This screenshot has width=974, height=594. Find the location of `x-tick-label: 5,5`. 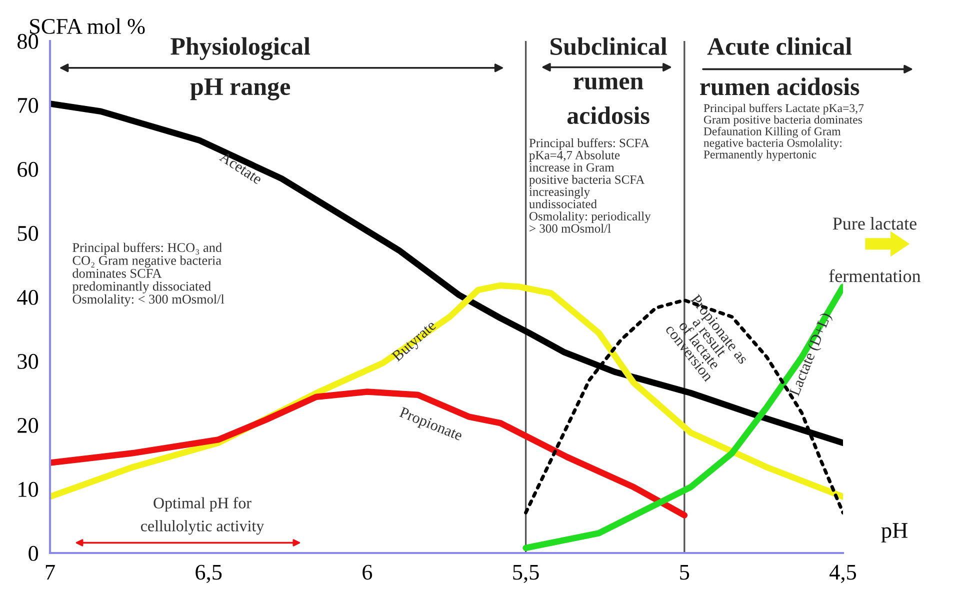

x-tick-label: 5,5 is located at coordinates (526, 573).